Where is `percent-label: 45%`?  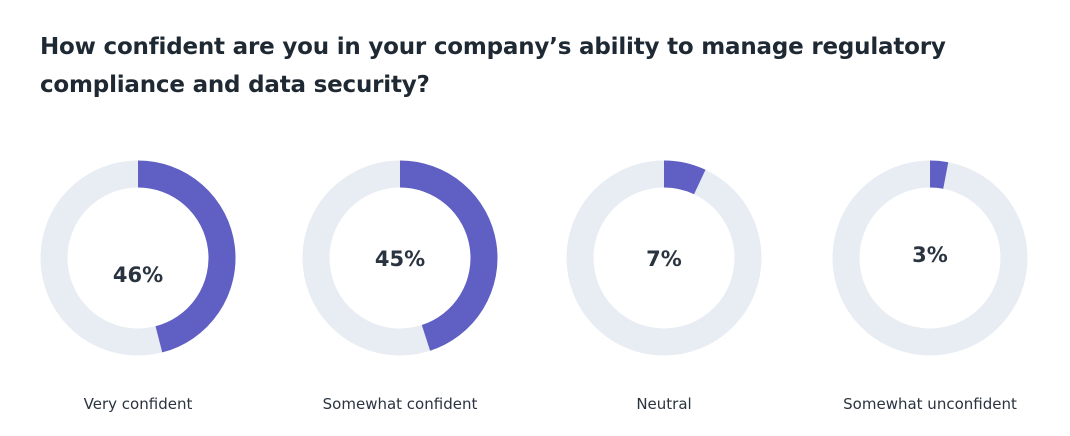
percent-label: 45% is located at coordinates (400, 259).